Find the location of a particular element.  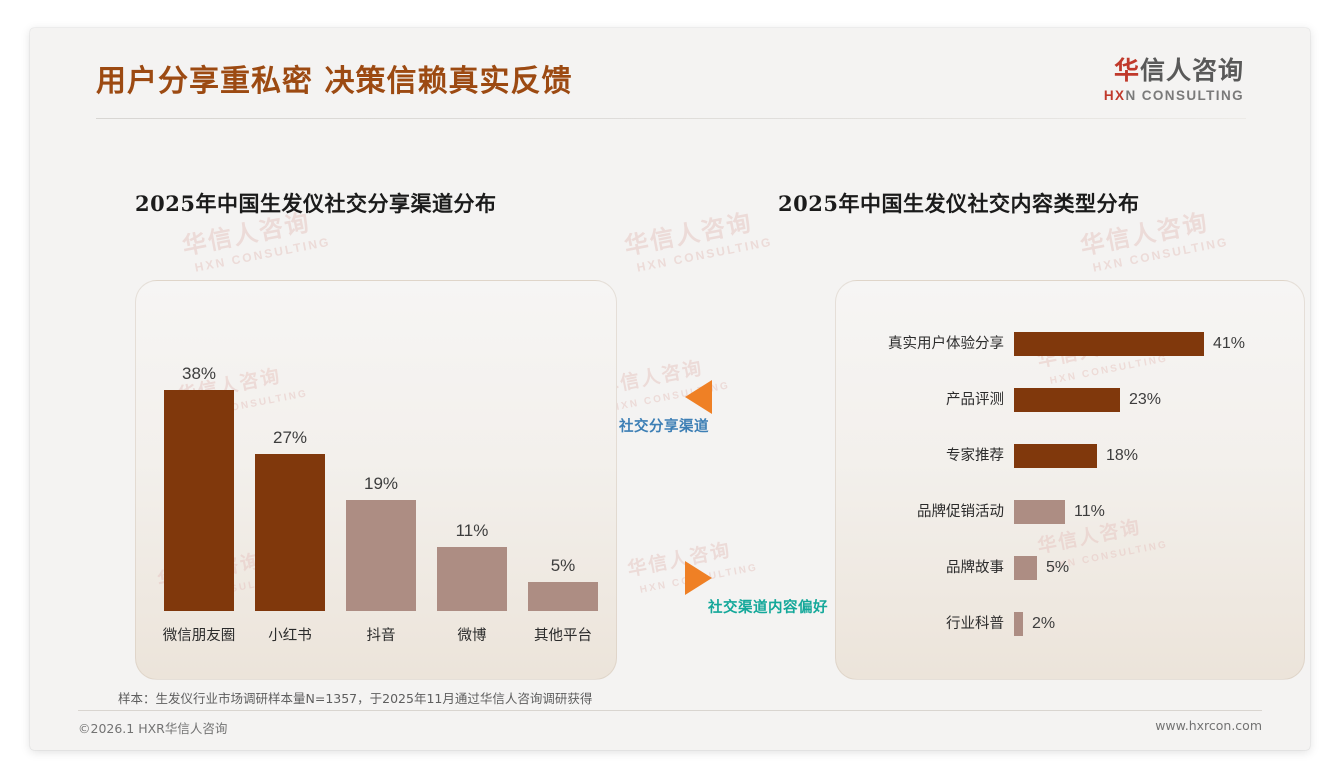

logo-cn-rest: 信人咨询 is located at coordinates (1191, 70).